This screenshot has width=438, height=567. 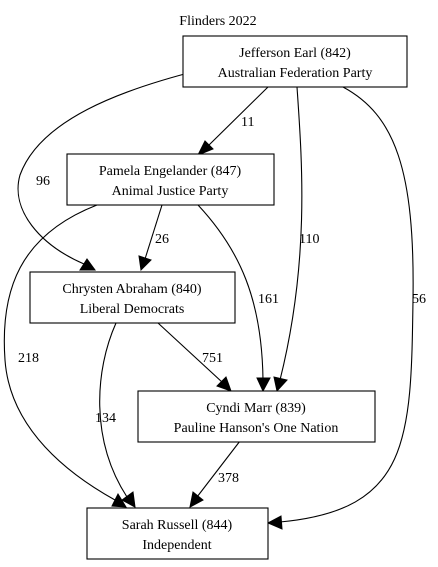 I want to click on node-party: Independent, so click(x=176, y=545).